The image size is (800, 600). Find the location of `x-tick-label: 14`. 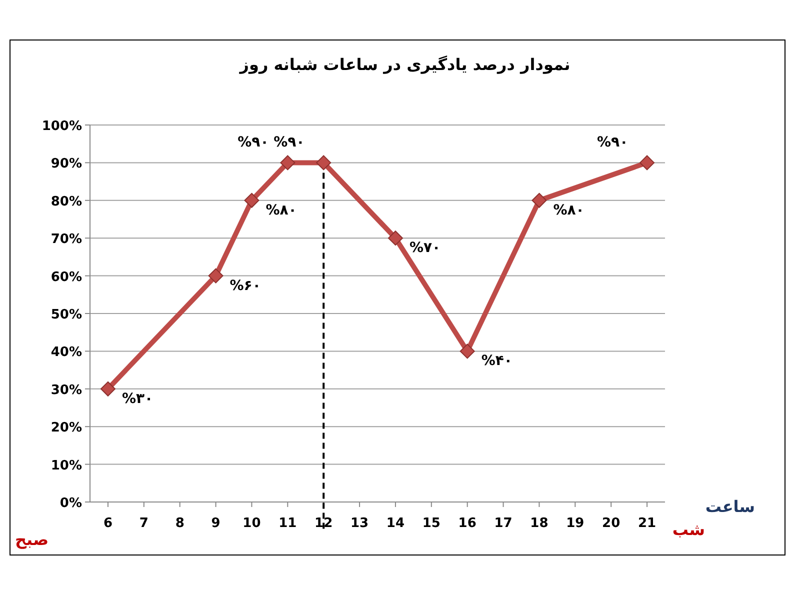

x-tick-label: 14 is located at coordinates (395, 523).